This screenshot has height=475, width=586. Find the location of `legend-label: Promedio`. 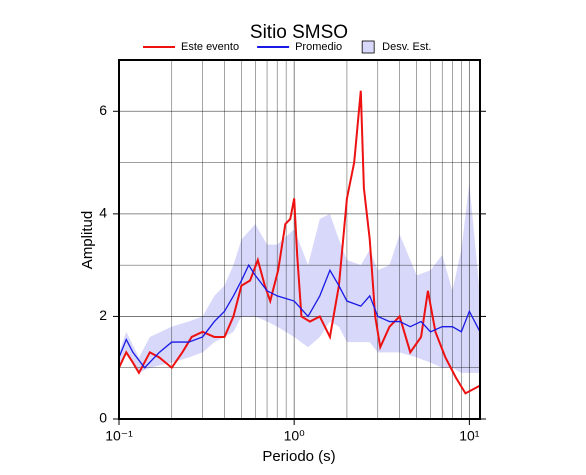

legend-label: Promedio is located at coordinates (318, 47).